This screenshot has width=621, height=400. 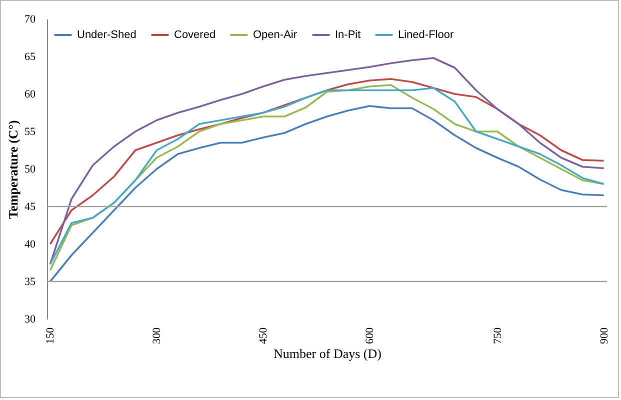 I want to click on y-tick-label: 60, so click(x=30, y=94).